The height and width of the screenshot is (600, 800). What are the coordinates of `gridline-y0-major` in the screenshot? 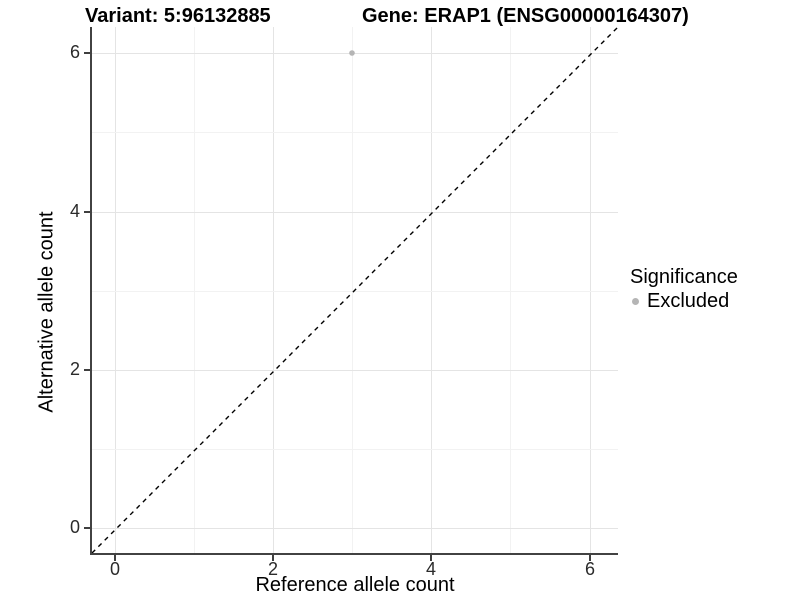 It's located at (355, 528).